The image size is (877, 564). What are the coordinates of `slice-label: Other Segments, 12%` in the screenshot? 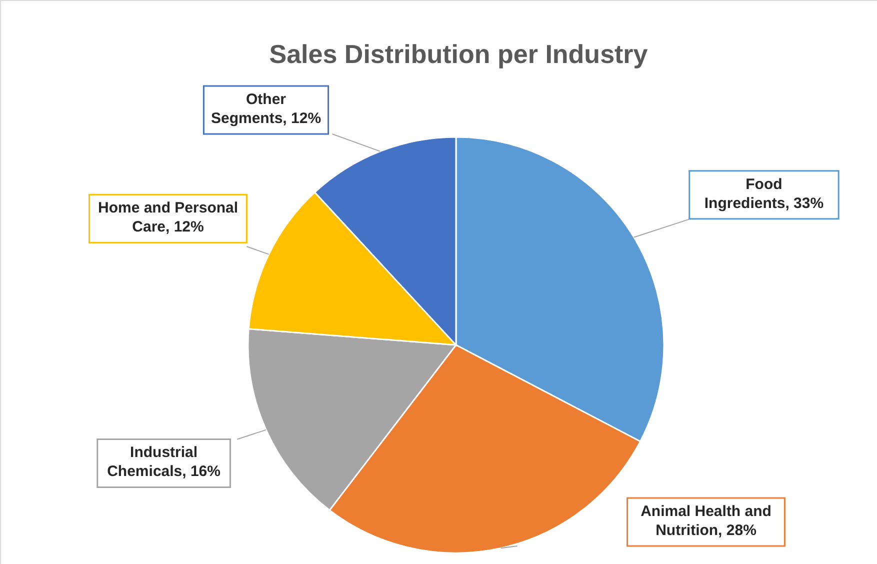 It's located at (266, 109).